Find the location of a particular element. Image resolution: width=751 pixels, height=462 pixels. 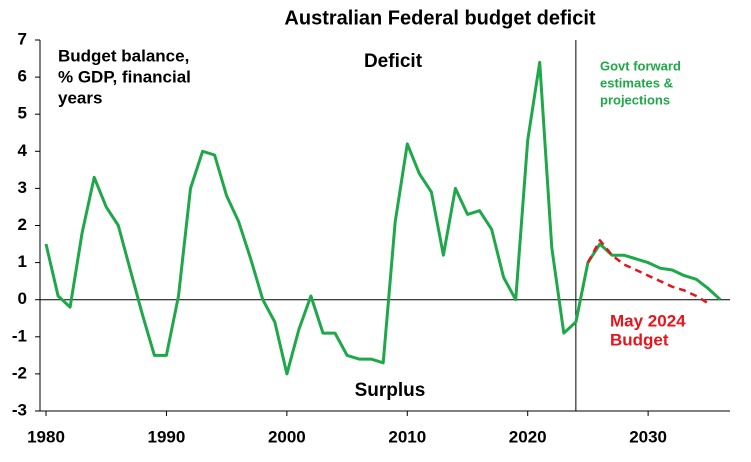

annotation: Govt forward is located at coordinates (640, 65).